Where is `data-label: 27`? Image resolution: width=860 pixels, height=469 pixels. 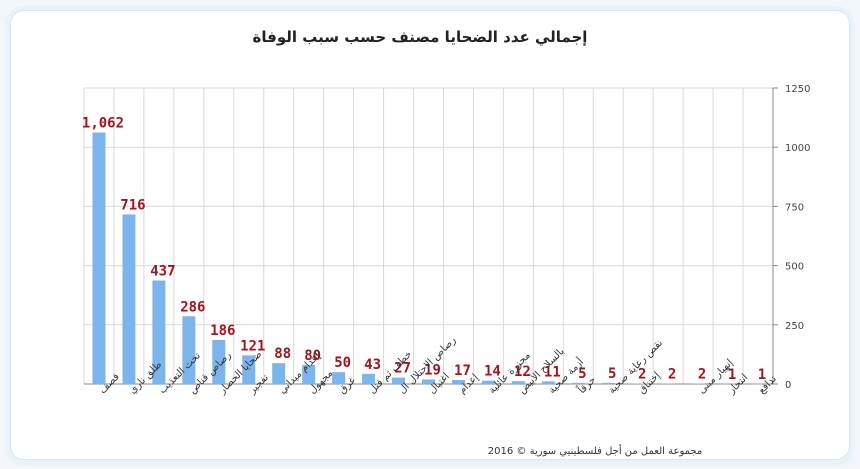
data-label: 27 is located at coordinates (402, 369).